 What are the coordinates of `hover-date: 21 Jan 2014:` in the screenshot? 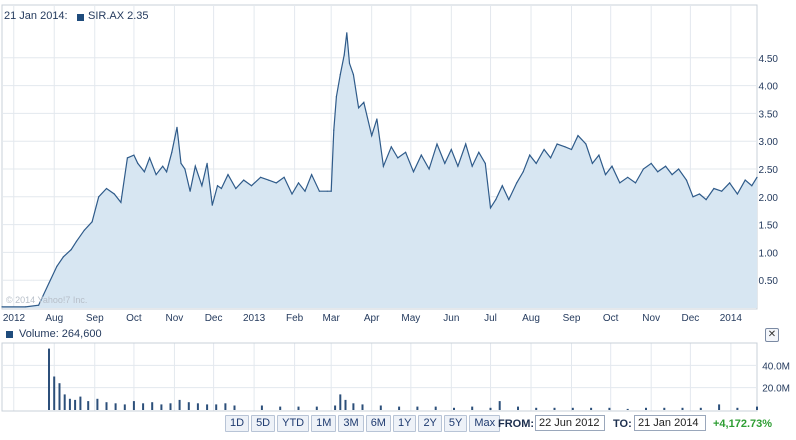 It's located at (36, 16).